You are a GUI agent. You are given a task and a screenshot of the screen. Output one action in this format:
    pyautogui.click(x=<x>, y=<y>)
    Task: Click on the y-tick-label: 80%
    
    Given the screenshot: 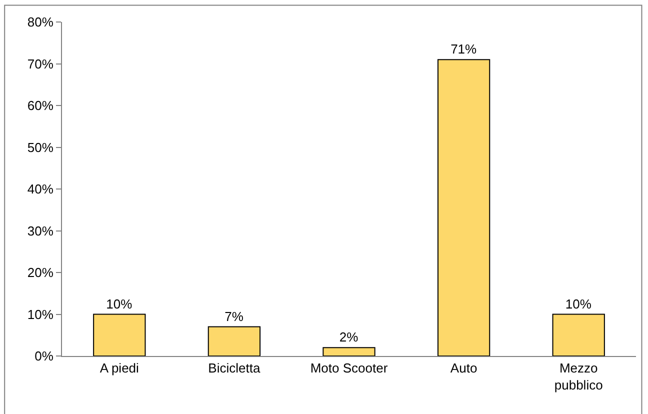 What is the action you would take?
    pyautogui.click(x=40, y=22)
    